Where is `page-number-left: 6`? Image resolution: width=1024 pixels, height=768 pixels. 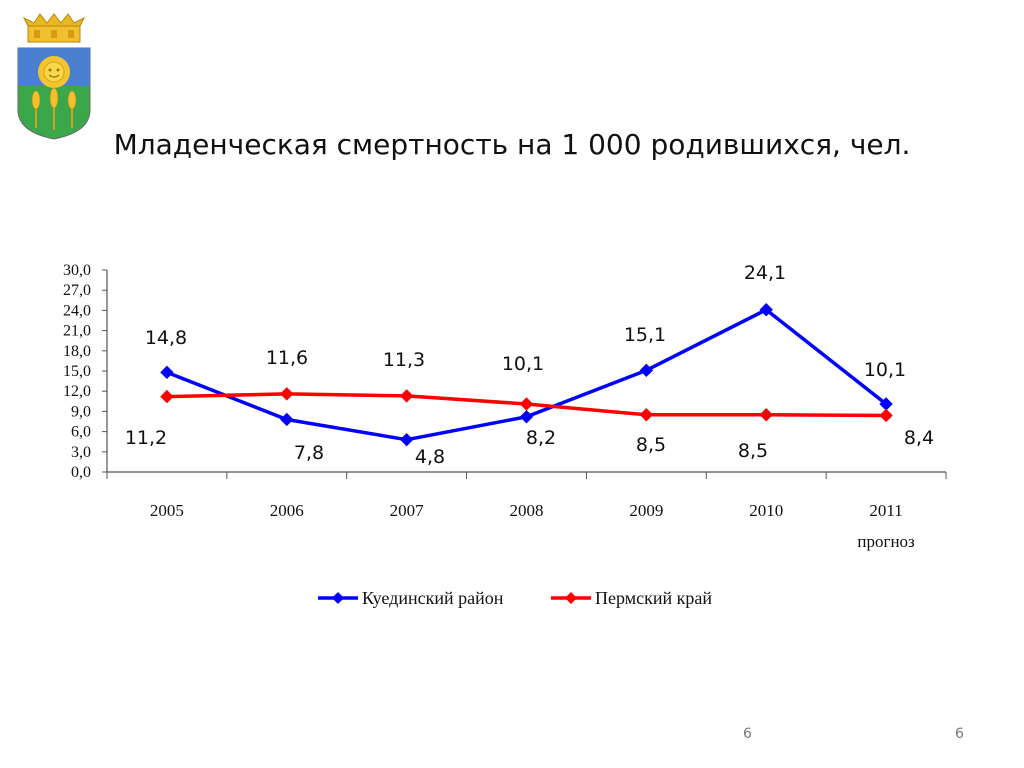 page-number-left: 6 is located at coordinates (747, 734).